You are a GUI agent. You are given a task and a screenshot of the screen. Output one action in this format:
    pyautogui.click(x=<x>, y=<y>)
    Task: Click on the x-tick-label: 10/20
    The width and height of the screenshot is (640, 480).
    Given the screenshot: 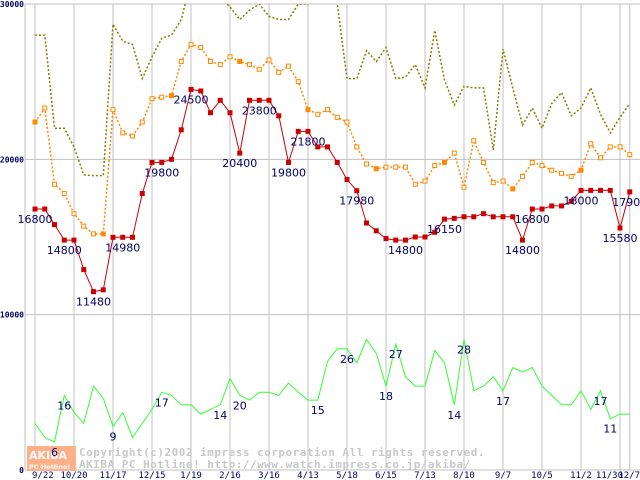 What is the action you would take?
    pyautogui.click(x=73, y=475)
    